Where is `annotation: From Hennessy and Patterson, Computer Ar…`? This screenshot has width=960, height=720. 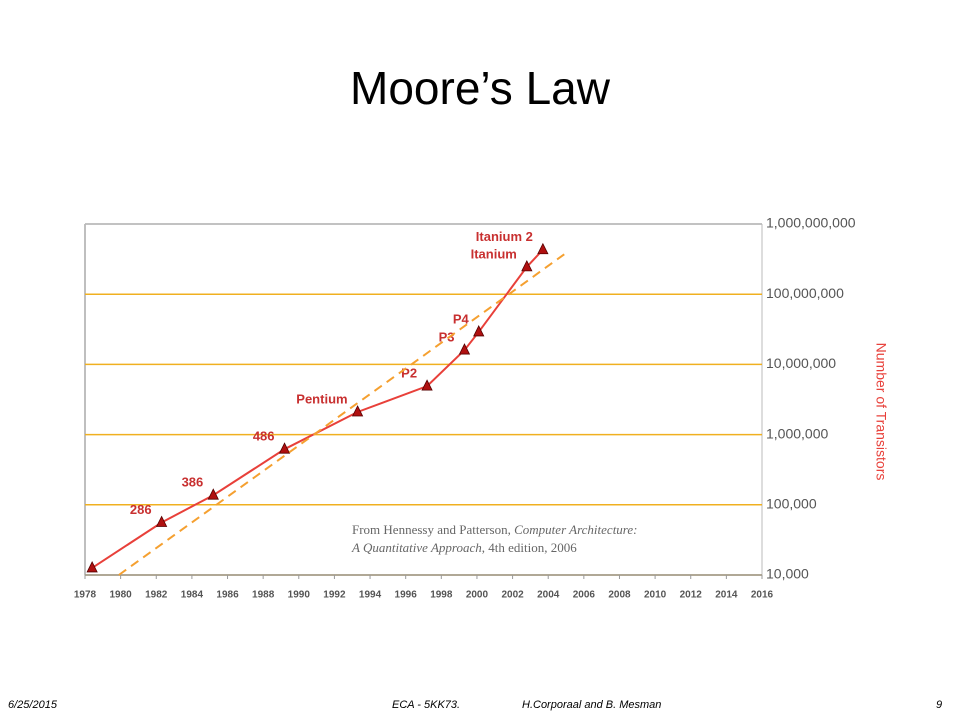
annotation: From Hennessy and Patterson, Computer Ar… is located at coordinates (494, 538).